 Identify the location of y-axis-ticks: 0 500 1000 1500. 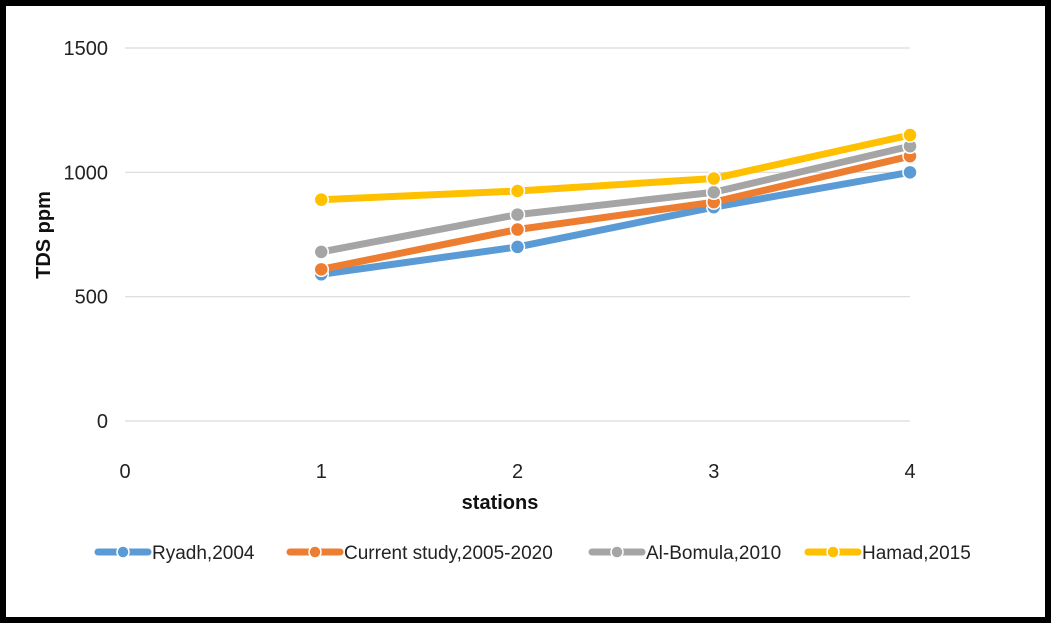
(86, 235).